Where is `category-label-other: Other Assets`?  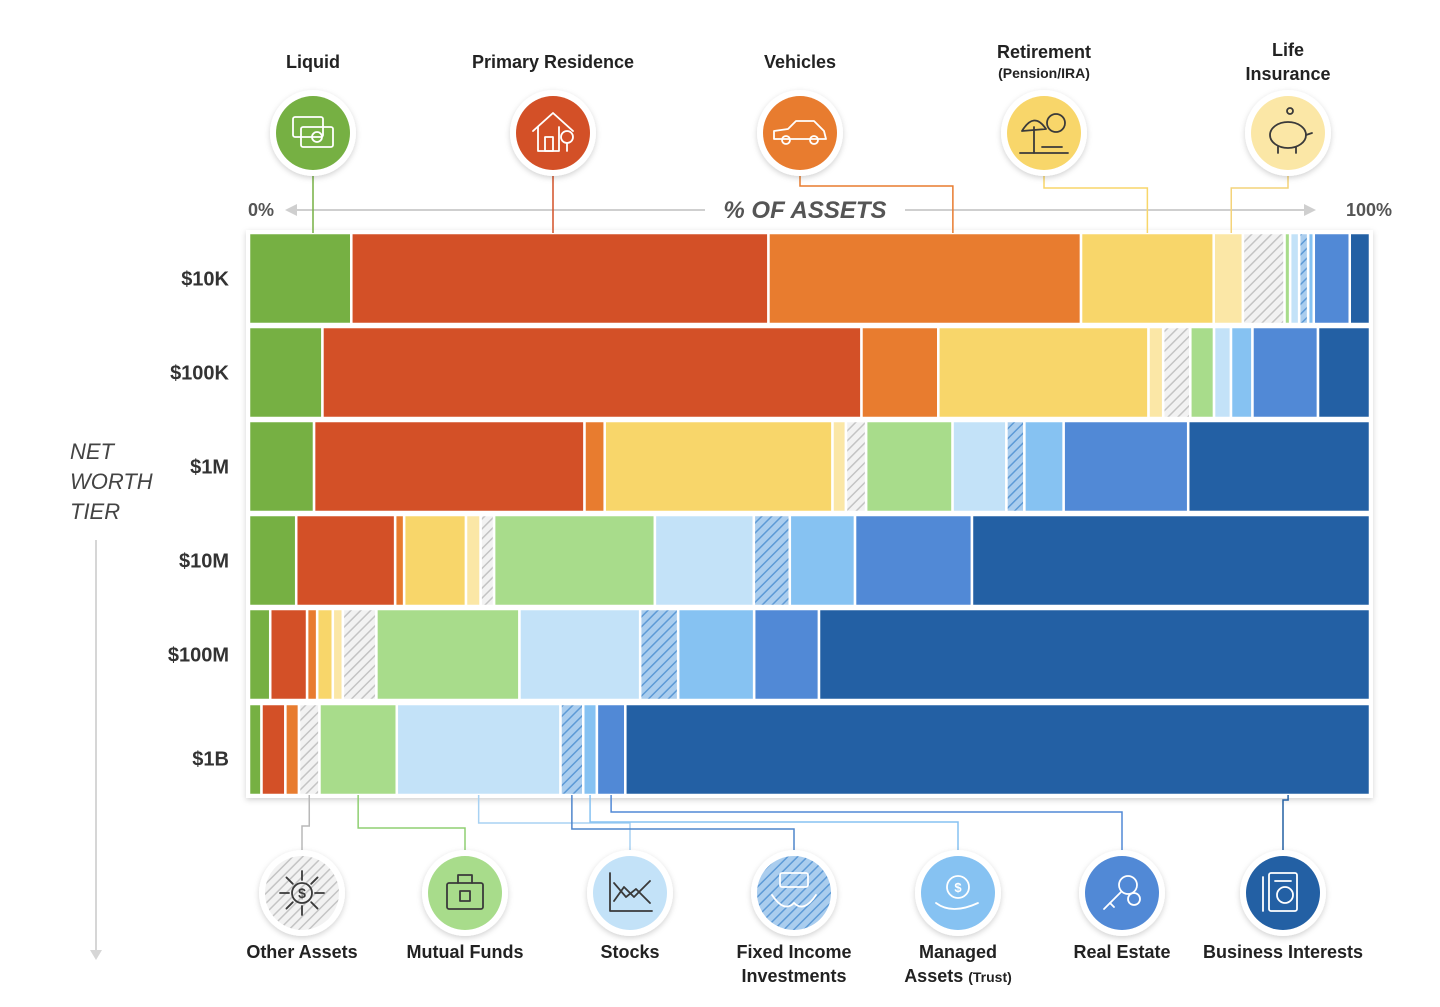 category-label-other: Other Assets is located at coordinates (301, 952).